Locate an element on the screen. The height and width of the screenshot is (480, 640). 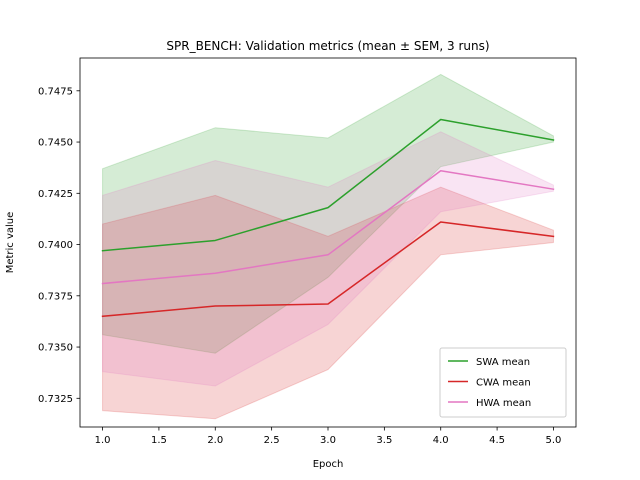
y-tick-label: 0.7350 is located at coordinates (55, 348).